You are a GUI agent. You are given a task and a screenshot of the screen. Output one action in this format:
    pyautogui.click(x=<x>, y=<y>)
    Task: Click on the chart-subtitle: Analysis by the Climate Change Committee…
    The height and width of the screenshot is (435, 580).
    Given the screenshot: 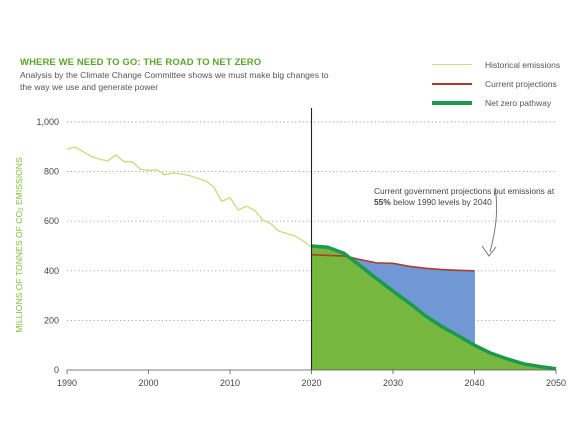 What is the action you would take?
    pyautogui.click(x=174, y=81)
    